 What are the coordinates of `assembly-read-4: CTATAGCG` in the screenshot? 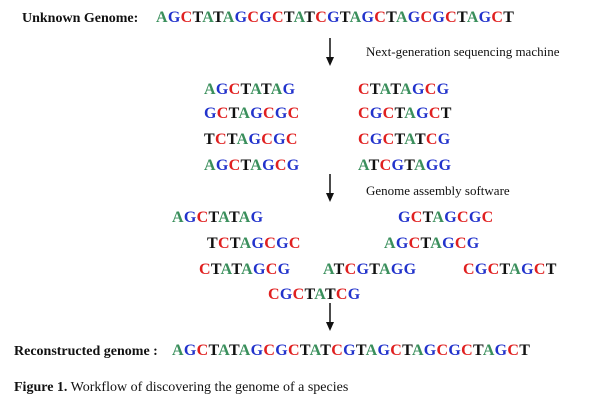 It's located at (244, 270).